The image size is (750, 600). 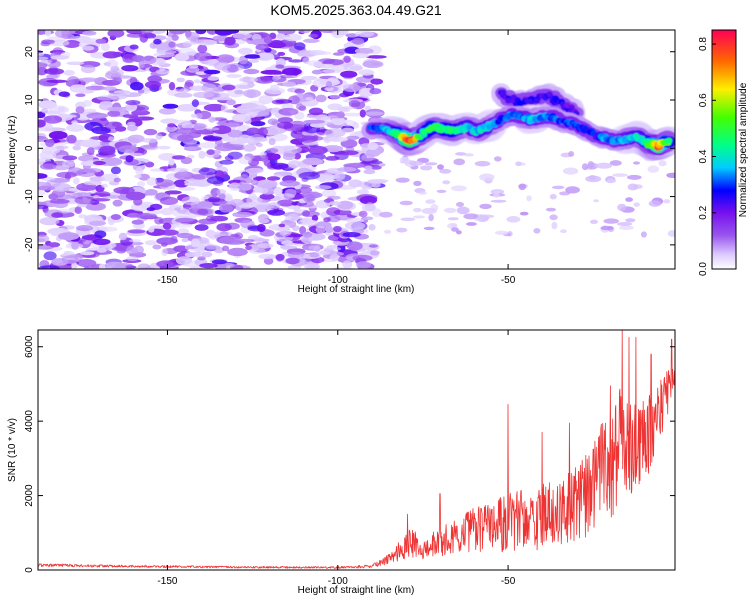 I want to click on snr-ytick-label: 2000, so click(x=29, y=495).